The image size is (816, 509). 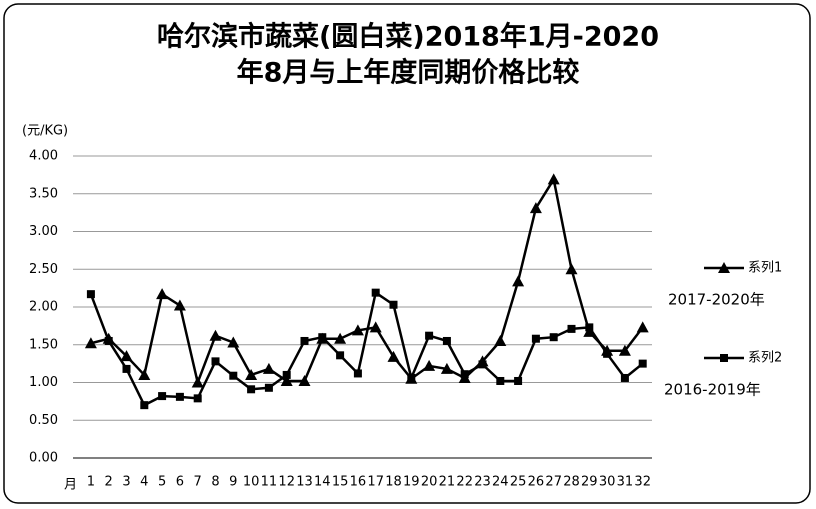 I want to click on x-tick-label: 24, so click(x=500, y=482).